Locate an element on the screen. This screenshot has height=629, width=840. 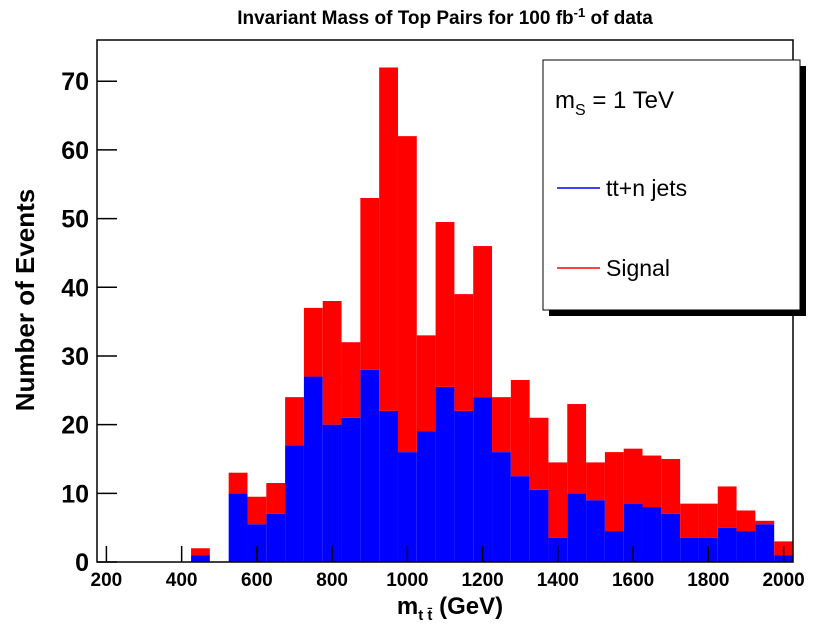
x-label-main: m is located at coordinates (407, 606).